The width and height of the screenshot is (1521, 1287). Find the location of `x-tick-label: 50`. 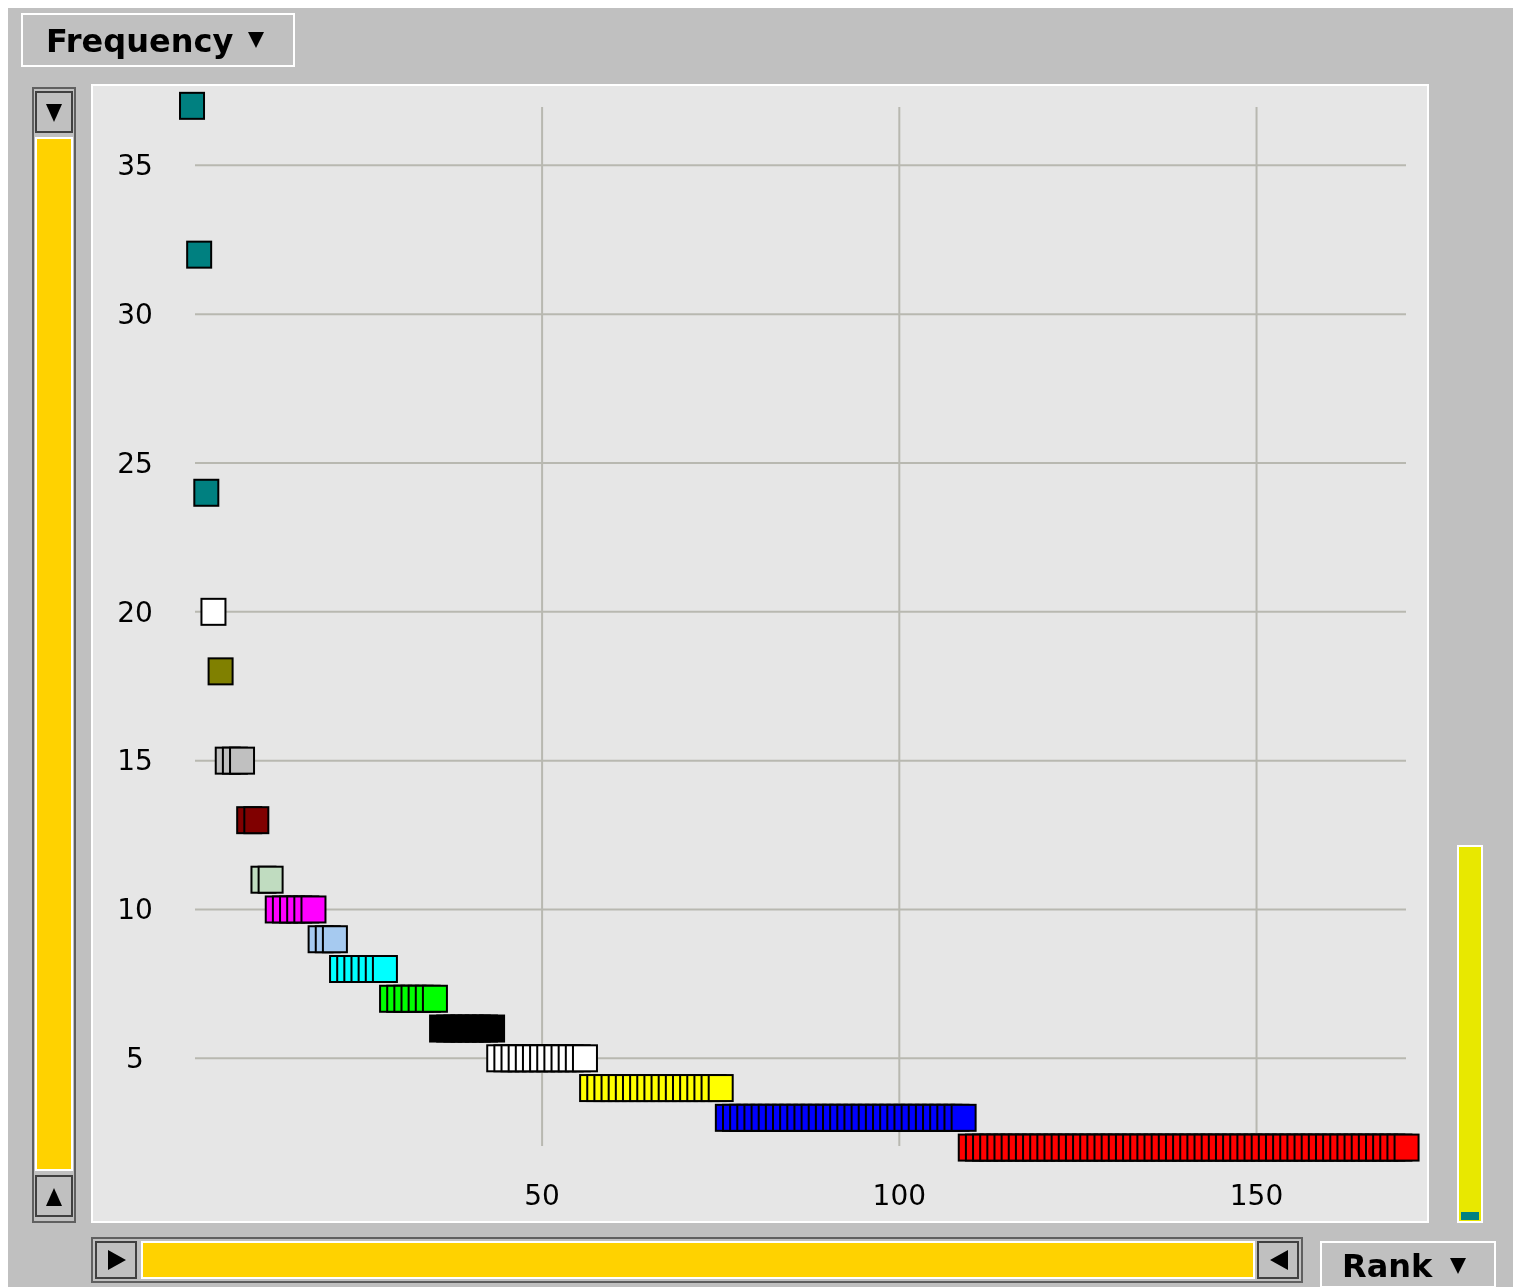

x-tick-label: 50 is located at coordinates (542, 1195).